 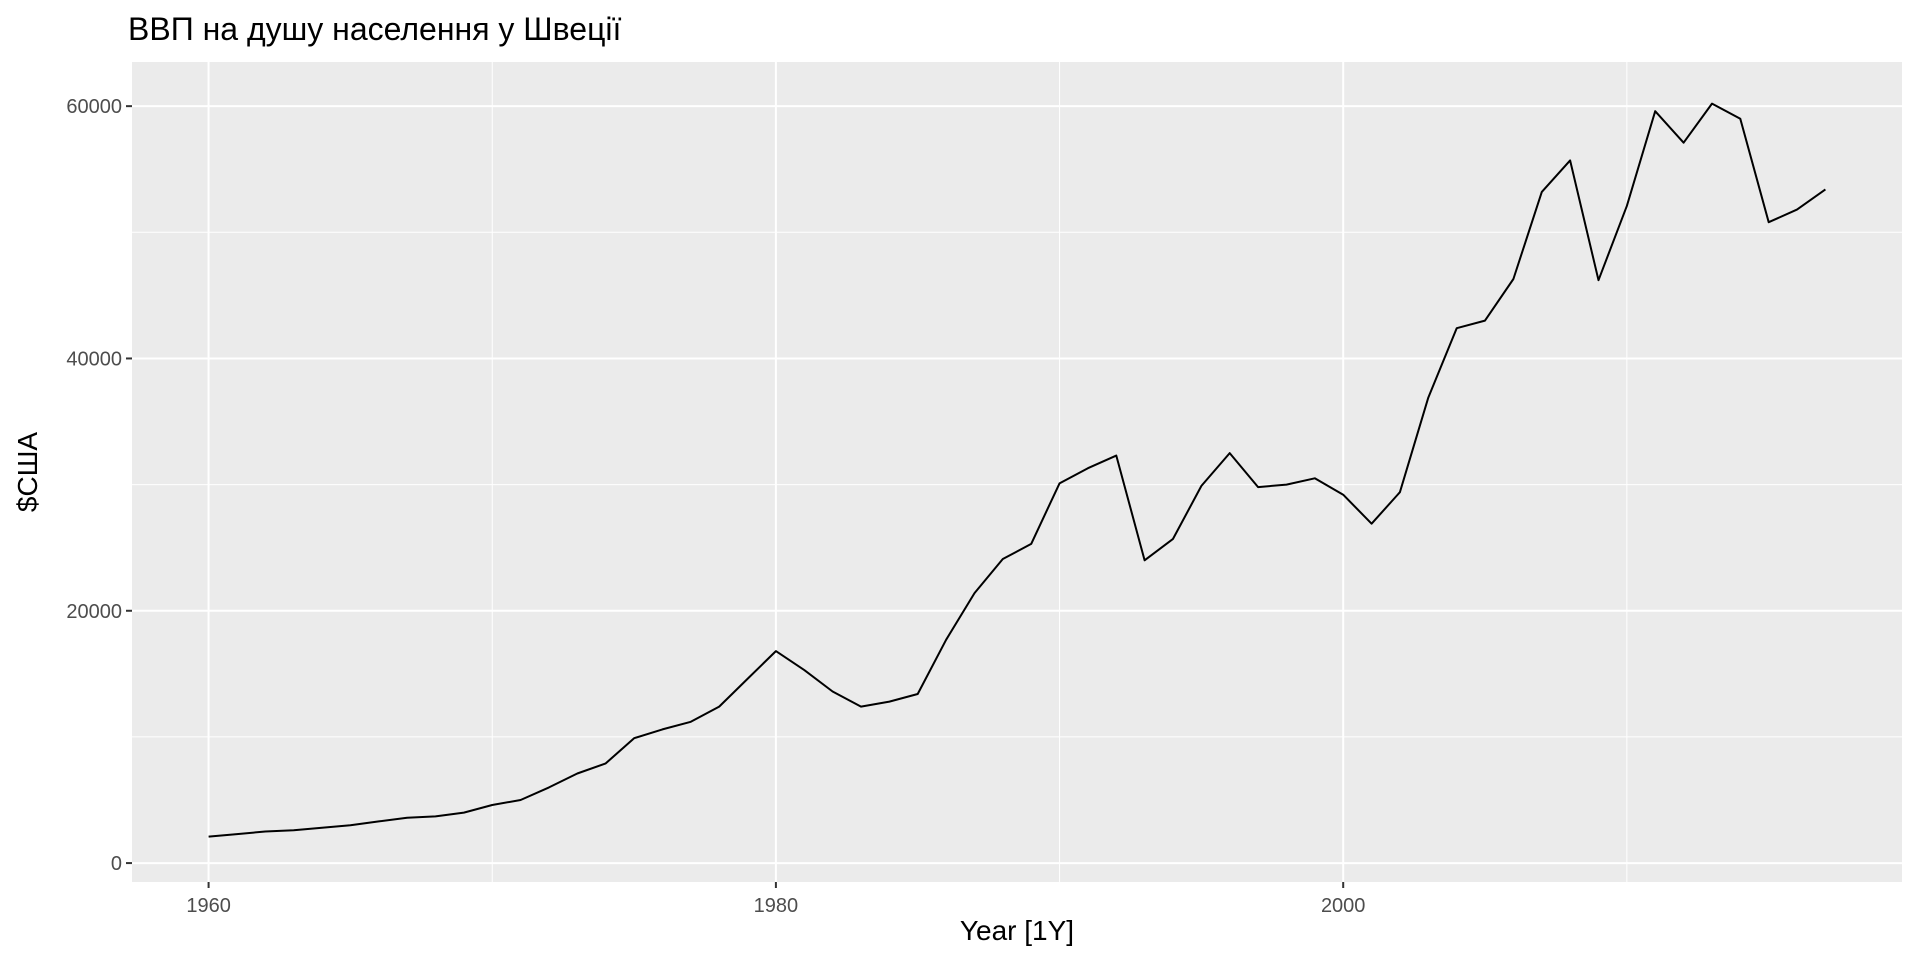 I want to click on chart-title: ВВП на душу населення у Швеції, so click(x=375, y=29).